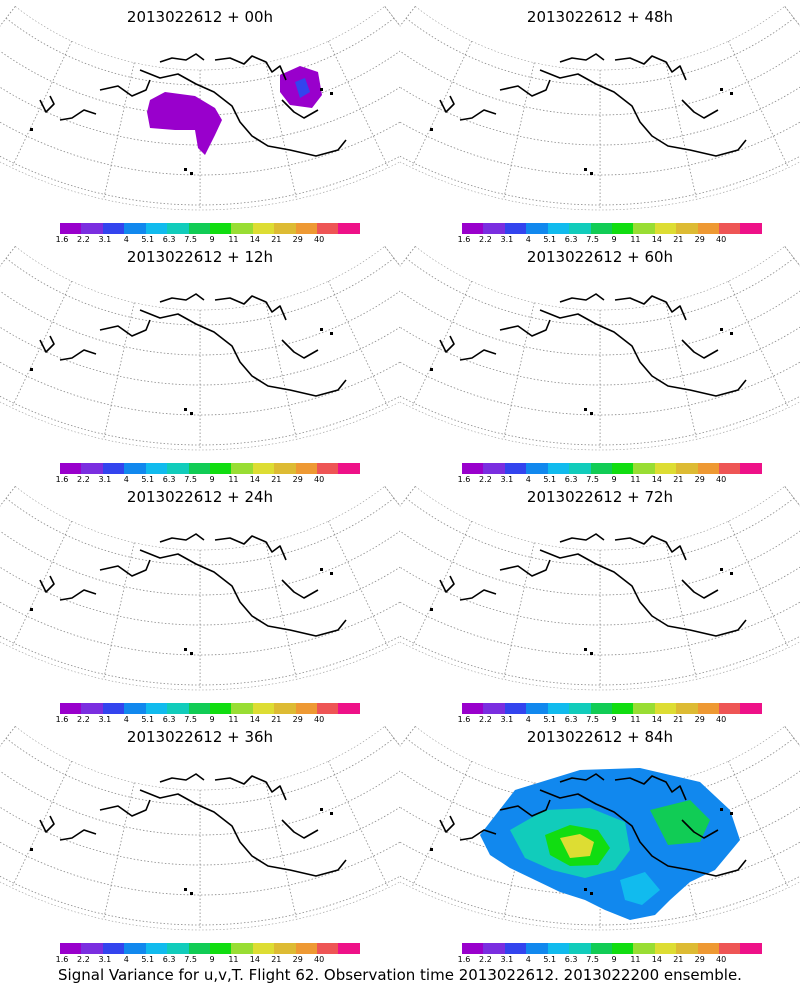 Image resolution: width=800 pixels, height=1000 pixels. I want to click on panel-60h: 2013022612 + 60h, so click(600, 360).